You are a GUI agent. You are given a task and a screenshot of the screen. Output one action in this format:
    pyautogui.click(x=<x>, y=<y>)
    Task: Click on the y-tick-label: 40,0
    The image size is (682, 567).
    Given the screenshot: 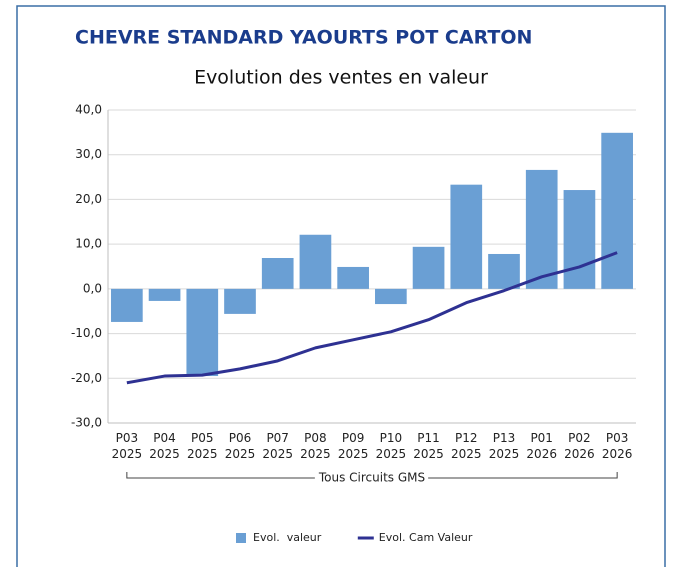 What is the action you would take?
    pyautogui.click(x=88, y=110)
    